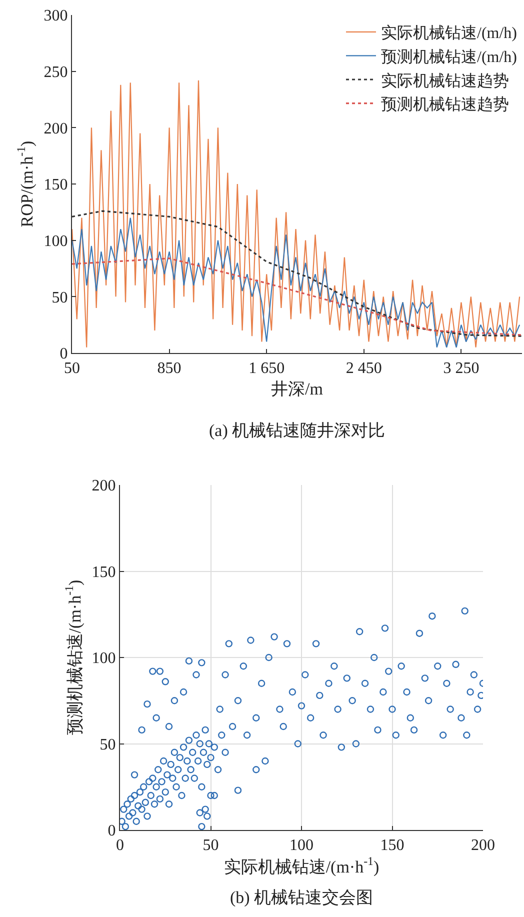 The height and width of the screenshot is (917, 524). I want to click on x-tick-label: 3 250, so click(461, 369).